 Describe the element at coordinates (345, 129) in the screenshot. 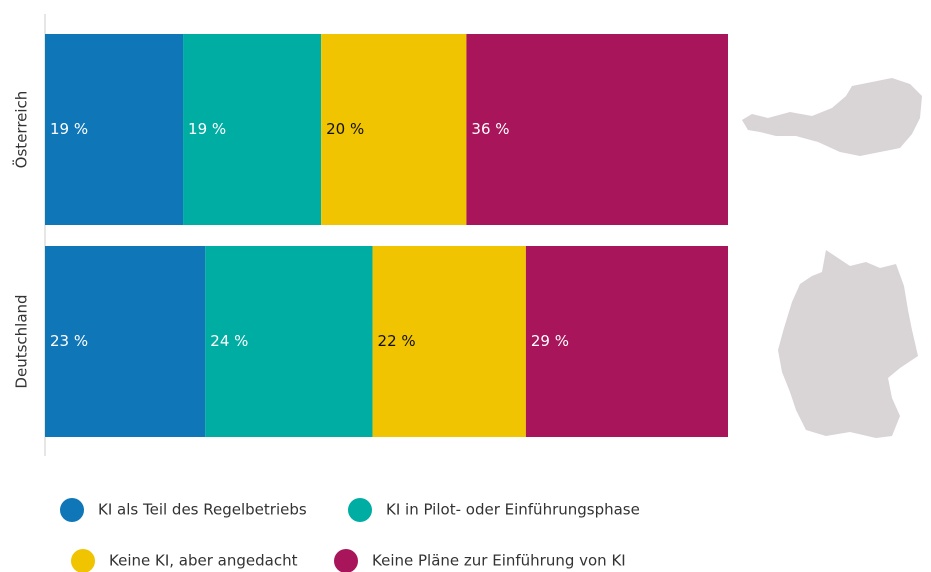

I see `value-label: 20 %` at that location.